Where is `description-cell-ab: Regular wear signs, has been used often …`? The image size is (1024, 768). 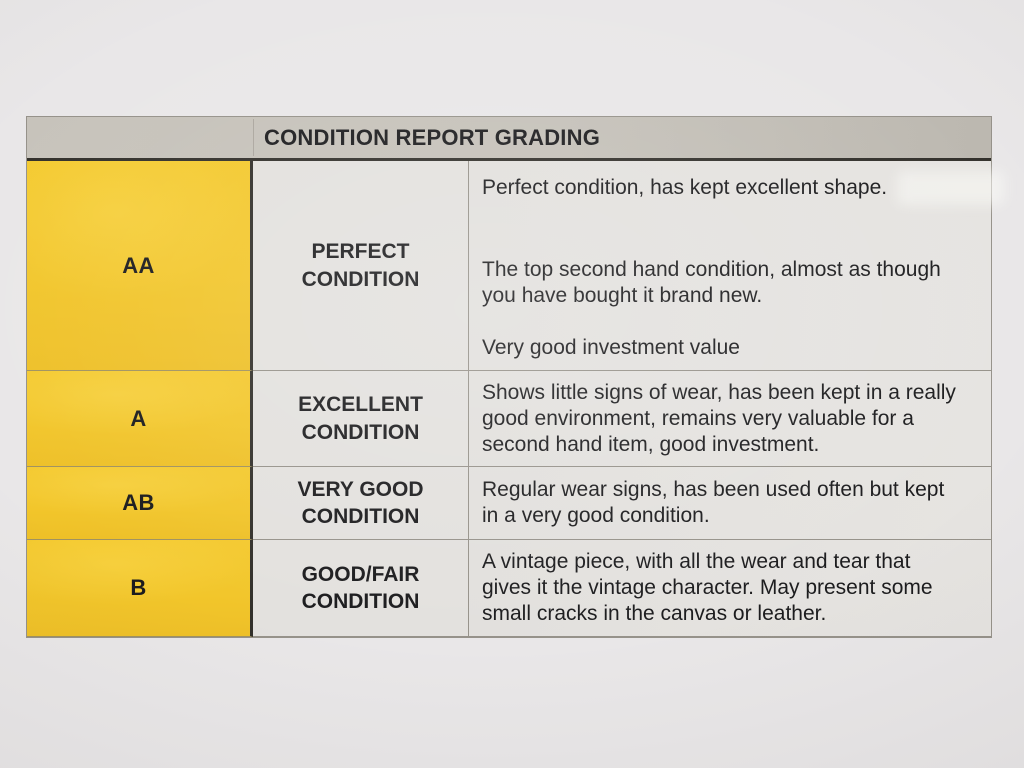 description-cell-ab: Regular wear signs, has been used often … is located at coordinates (730, 503).